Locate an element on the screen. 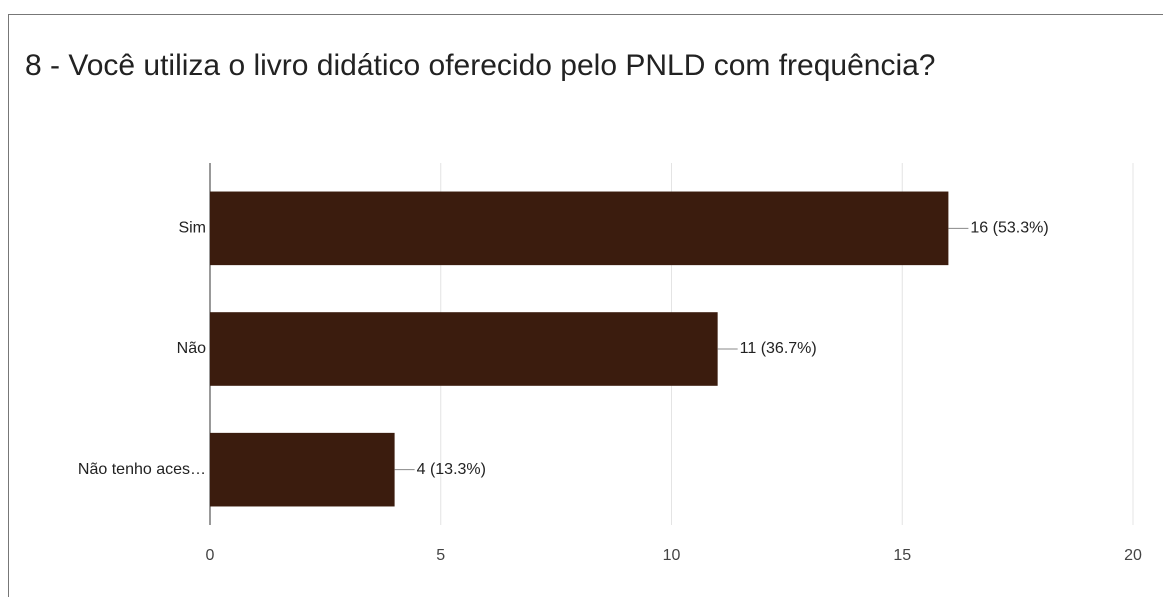  data-label: 11 (36.7%) is located at coordinates (778, 348).